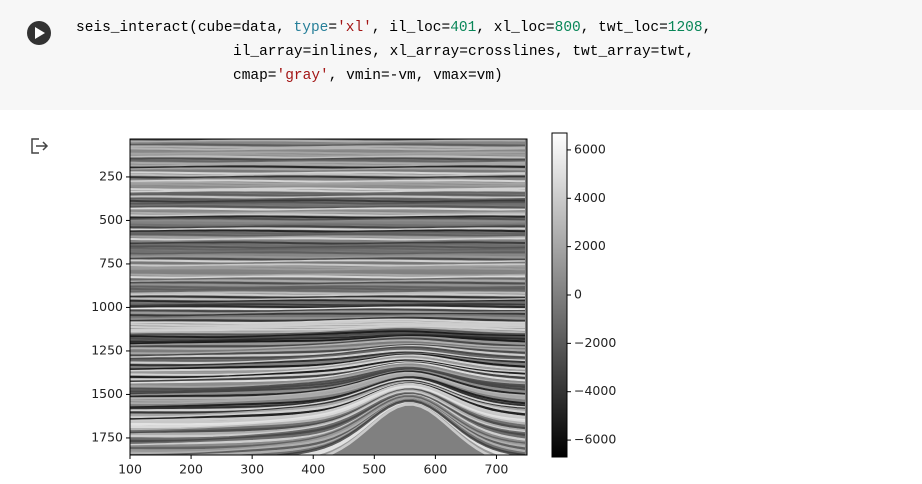  I want to click on colorbar-tick-label: 4000, so click(590, 197).